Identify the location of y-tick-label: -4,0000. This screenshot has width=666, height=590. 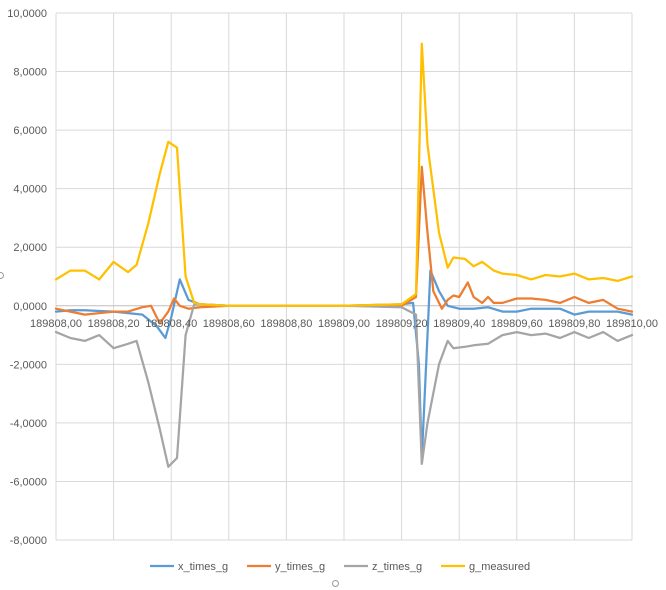
(28, 424).